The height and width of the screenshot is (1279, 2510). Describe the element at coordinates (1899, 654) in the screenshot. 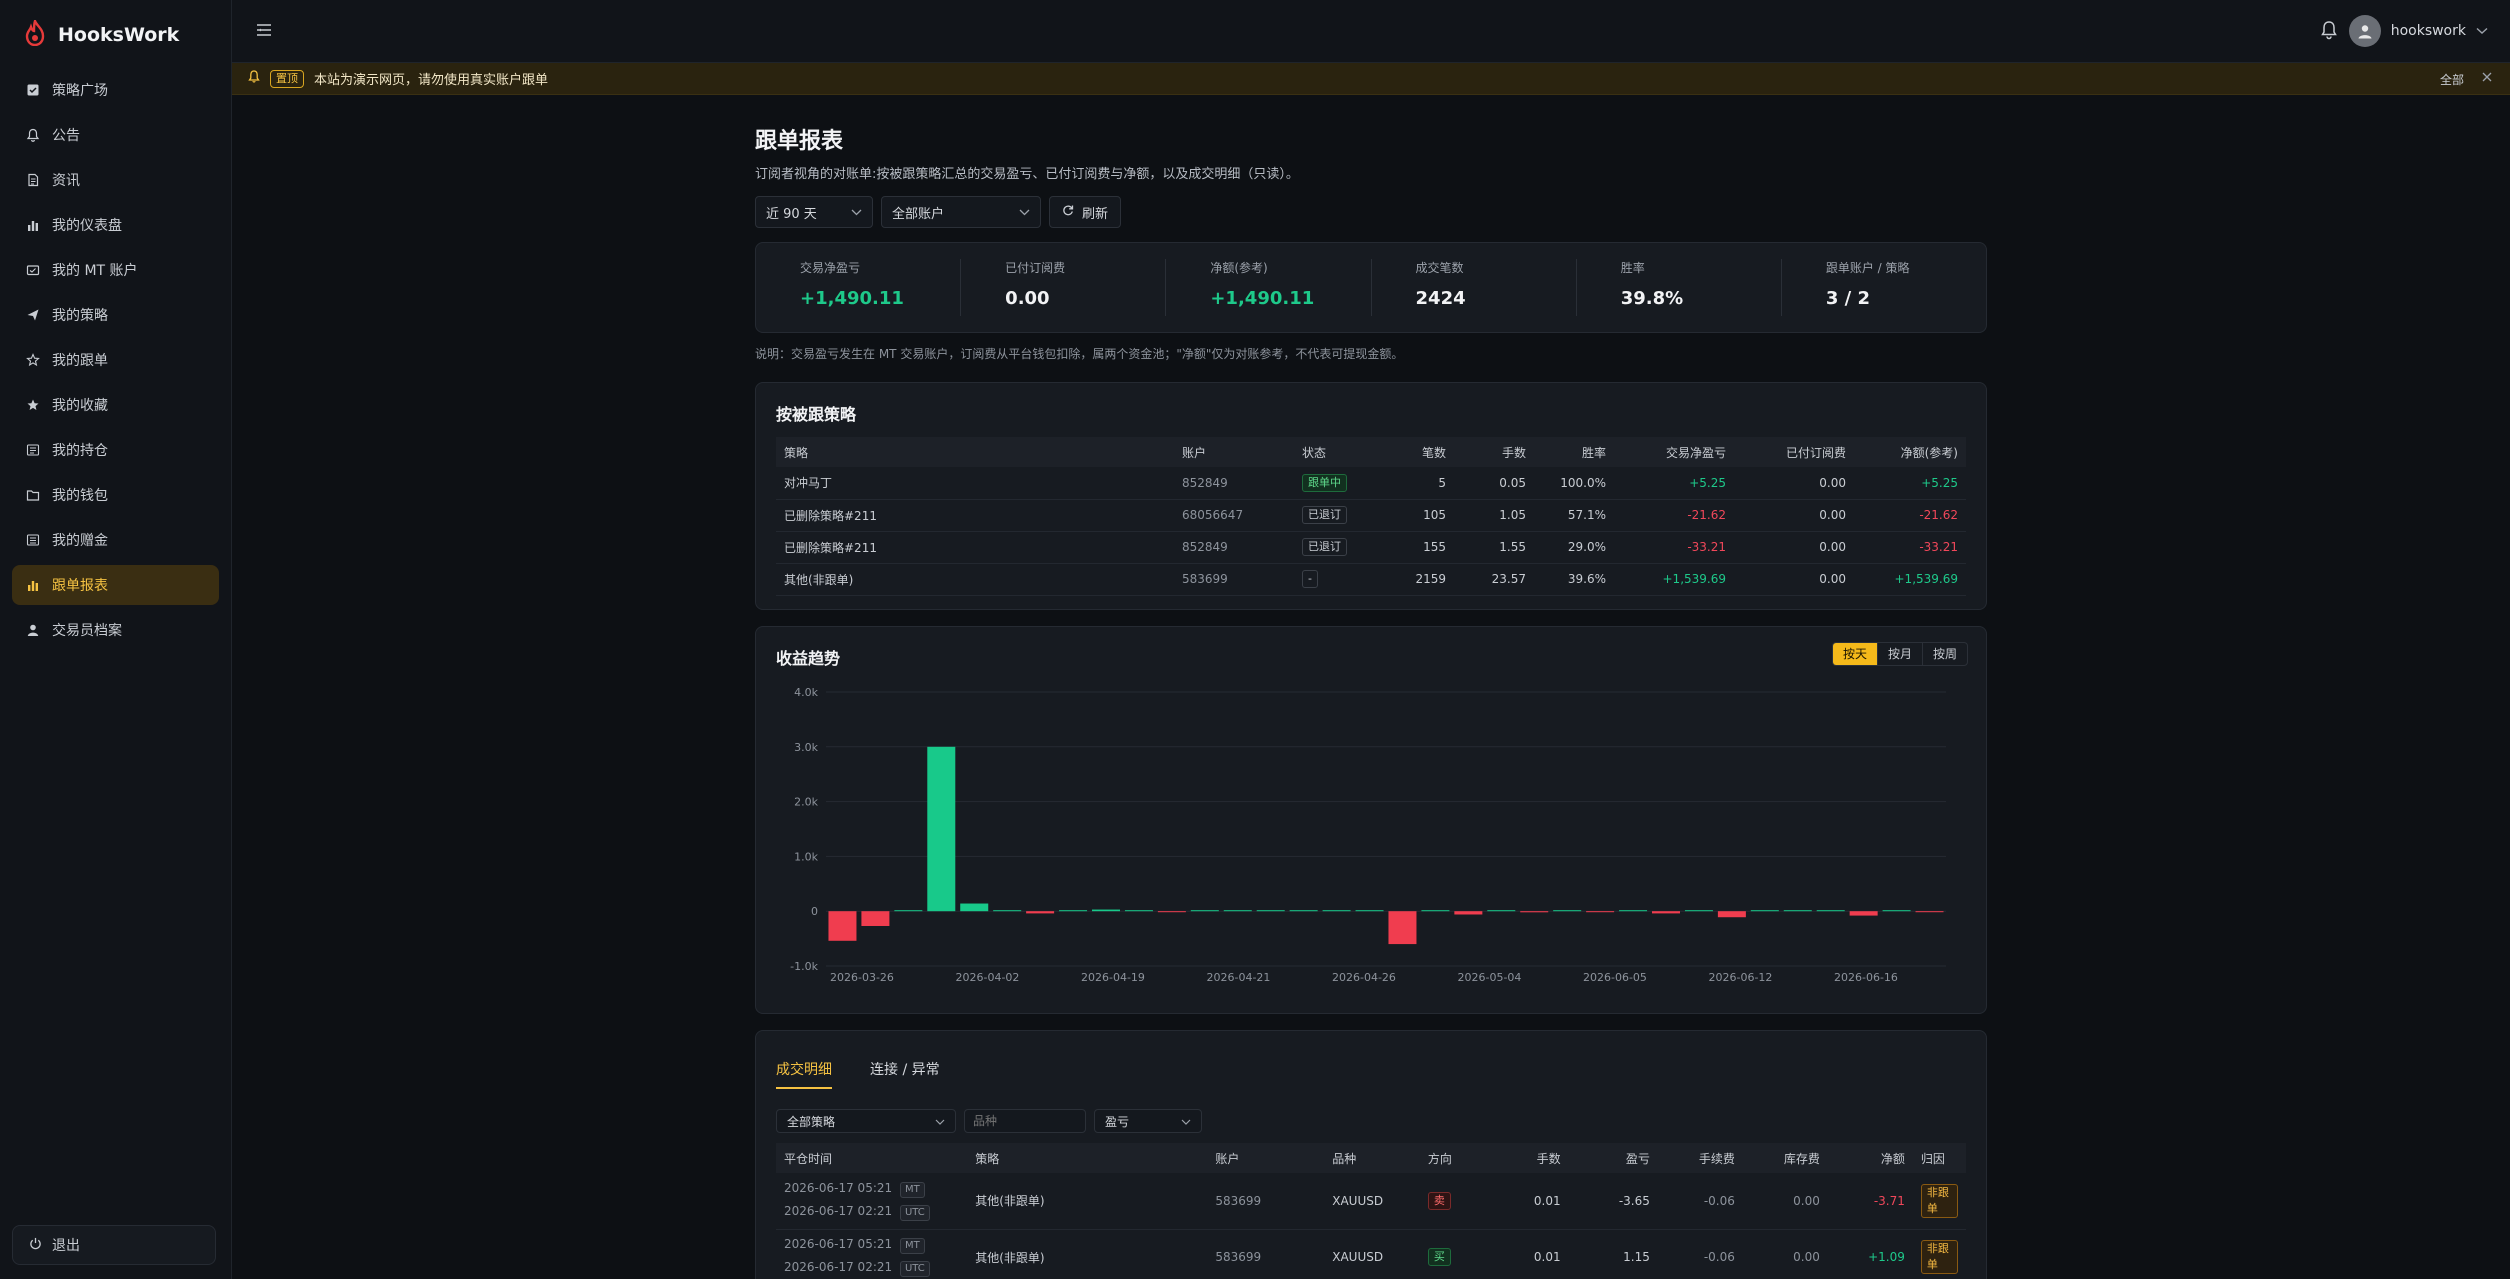

I see `toggle-option: 按月` at that location.